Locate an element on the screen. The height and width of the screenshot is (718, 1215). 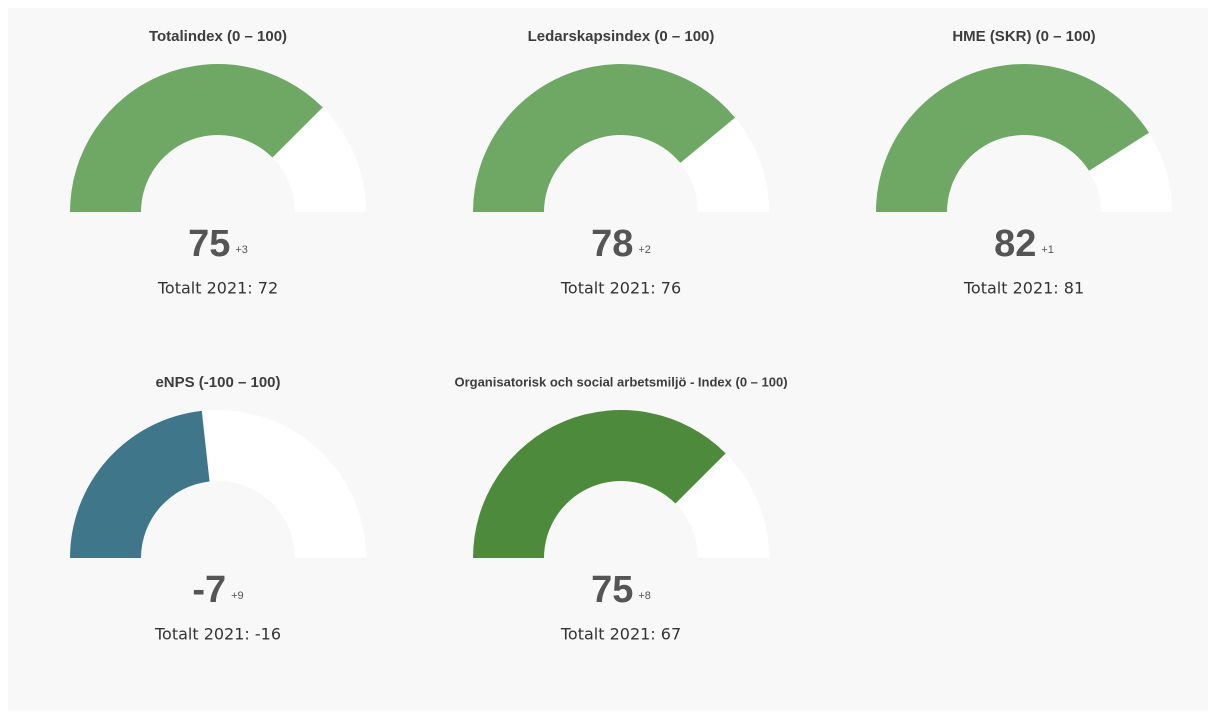
change-label: +8 is located at coordinates (644, 596).